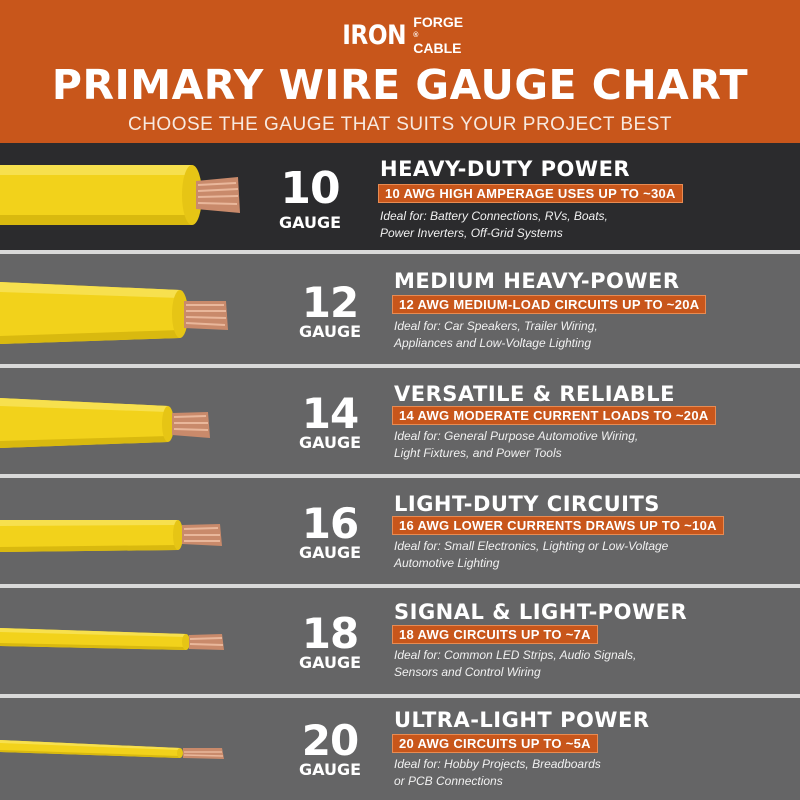 The image size is (800, 800). I want to click on gauge-label-16: GAUGE, so click(330, 552).